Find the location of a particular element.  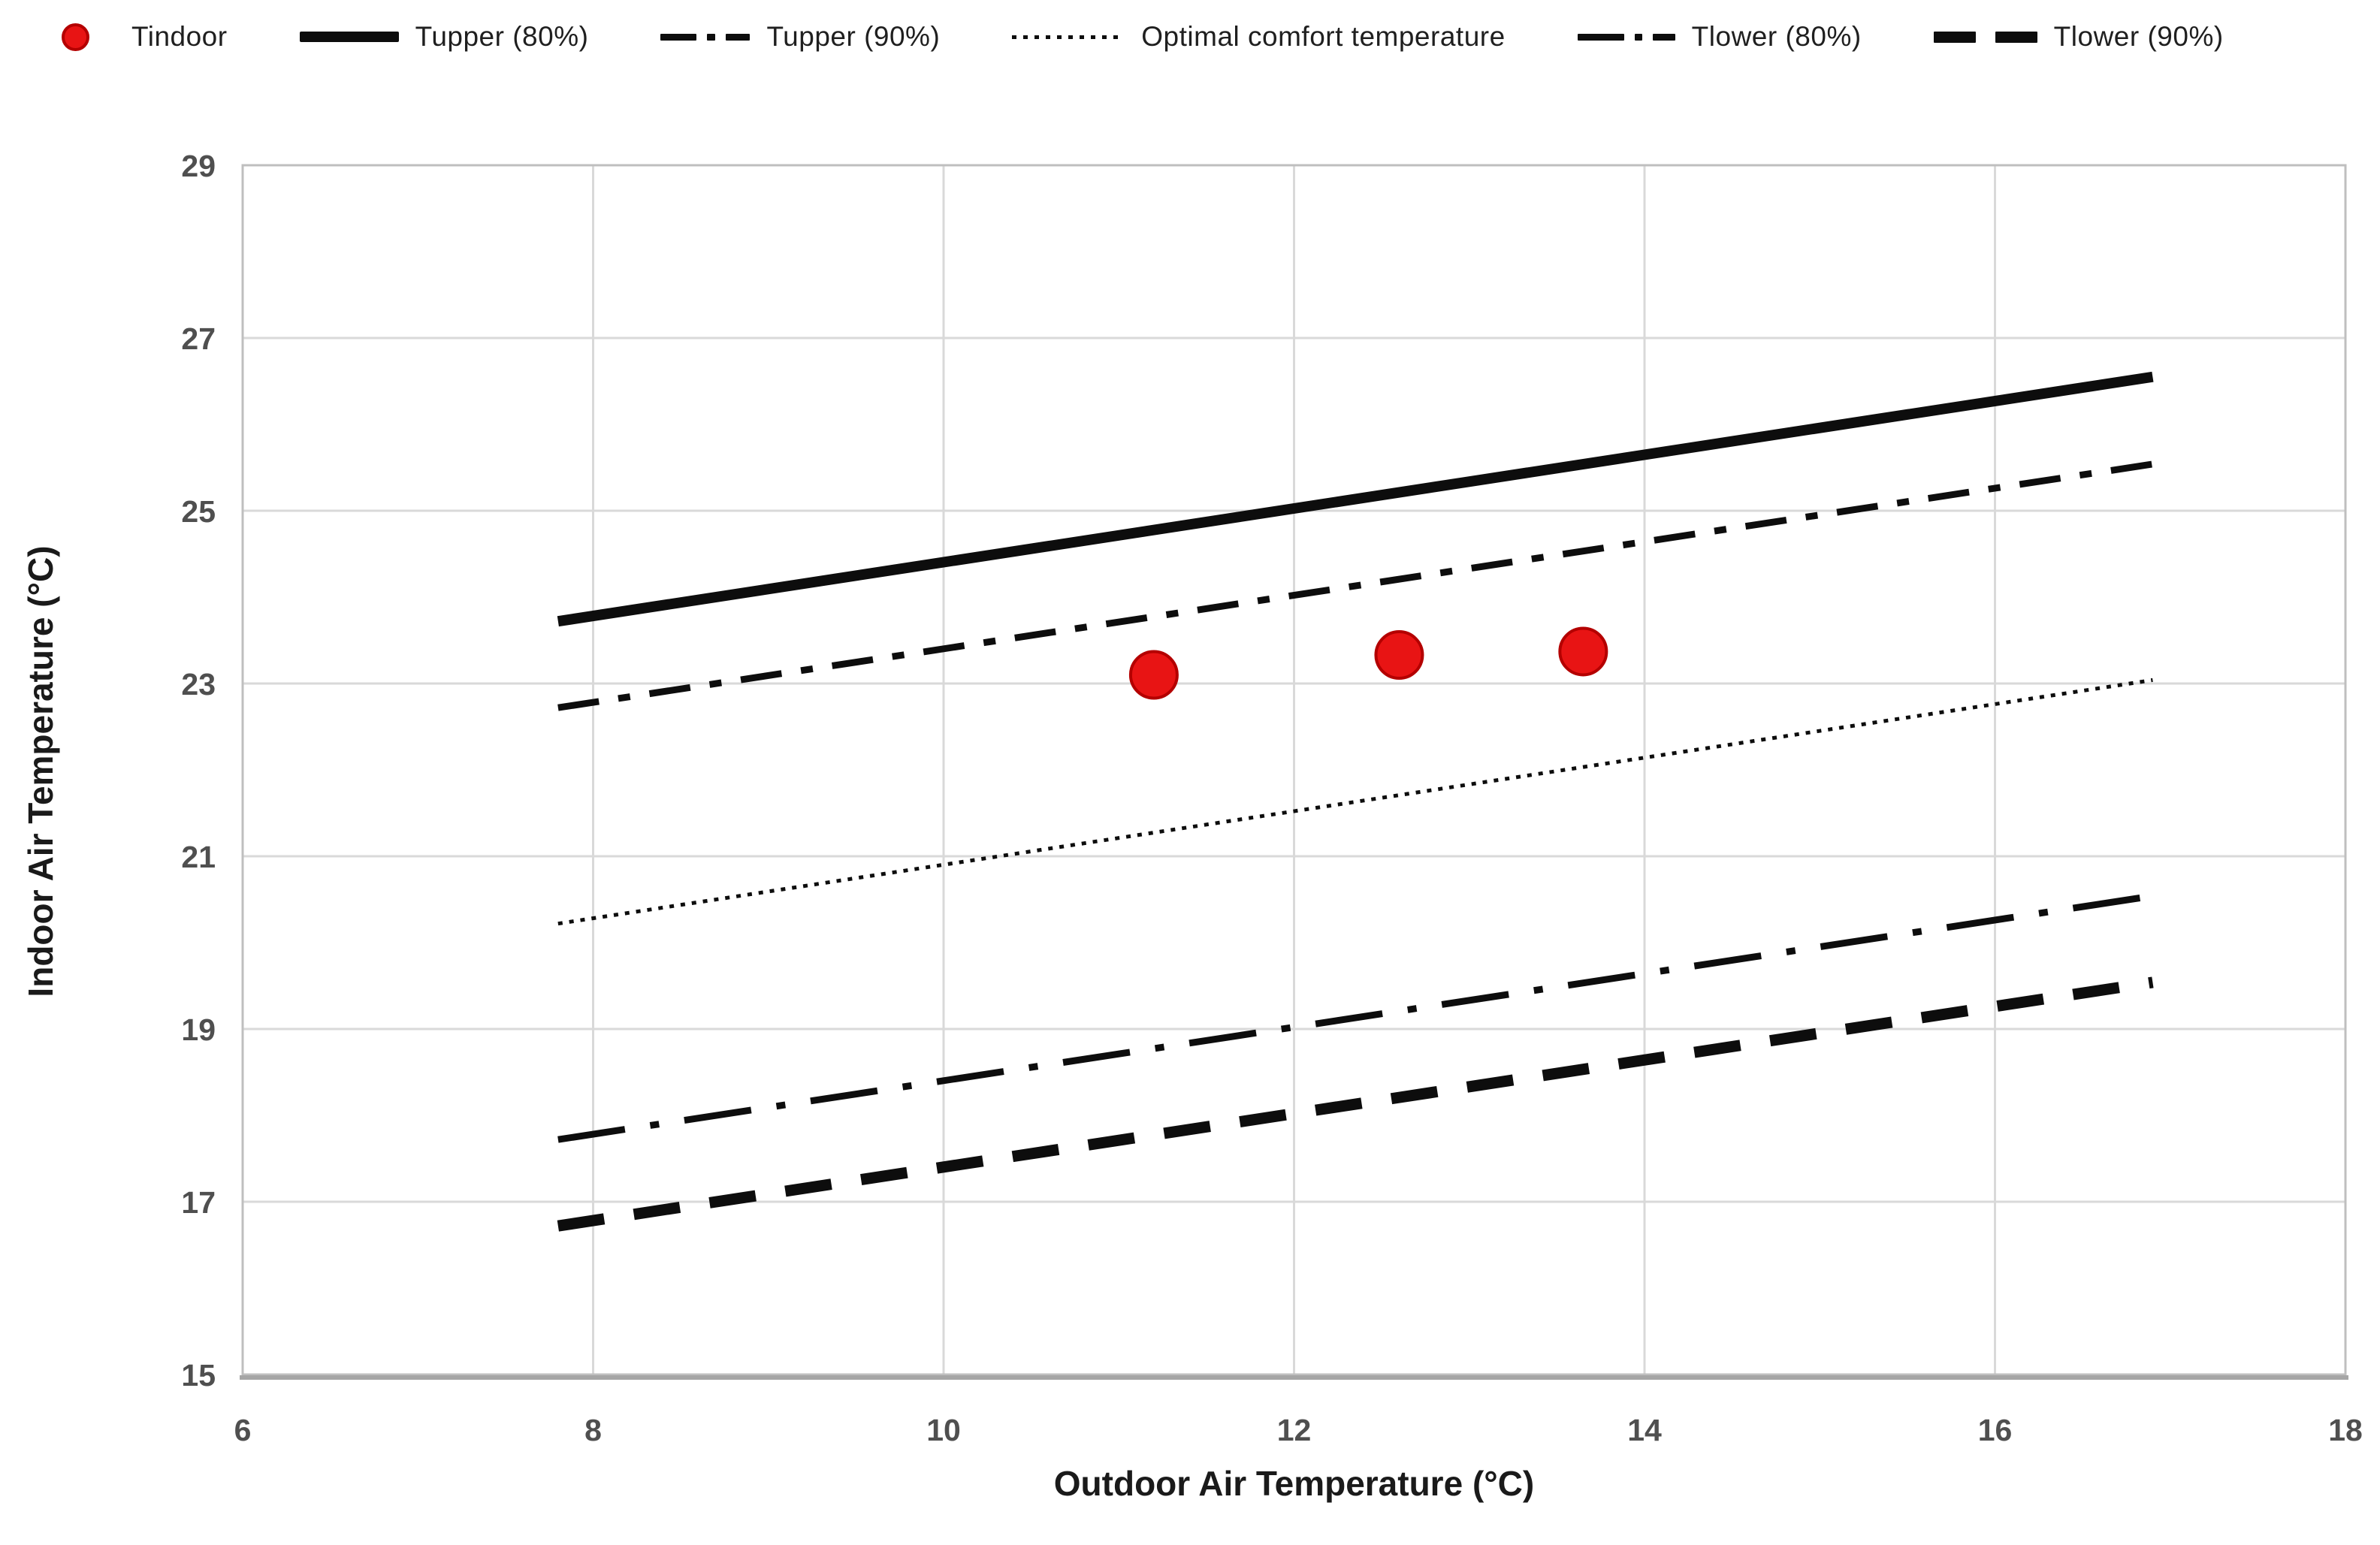

solid-line-icon is located at coordinates (349, 37).